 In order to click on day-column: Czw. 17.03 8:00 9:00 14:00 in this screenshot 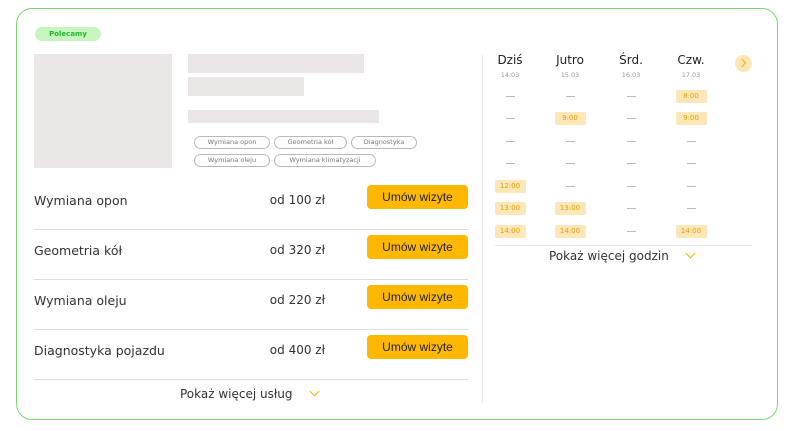, I will do `click(691, 148)`.